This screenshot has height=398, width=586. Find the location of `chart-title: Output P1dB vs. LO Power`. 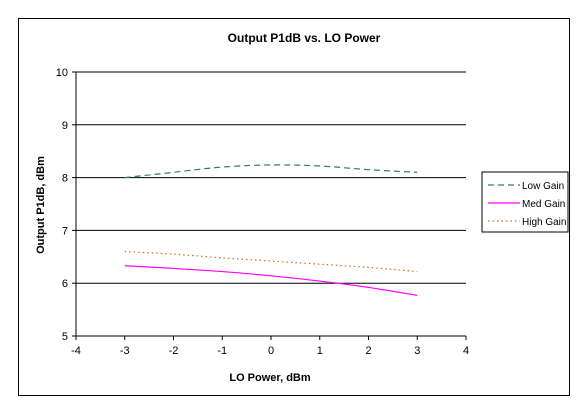

chart-title: Output P1dB vs. LO Power is located at coordinates (304, 38).